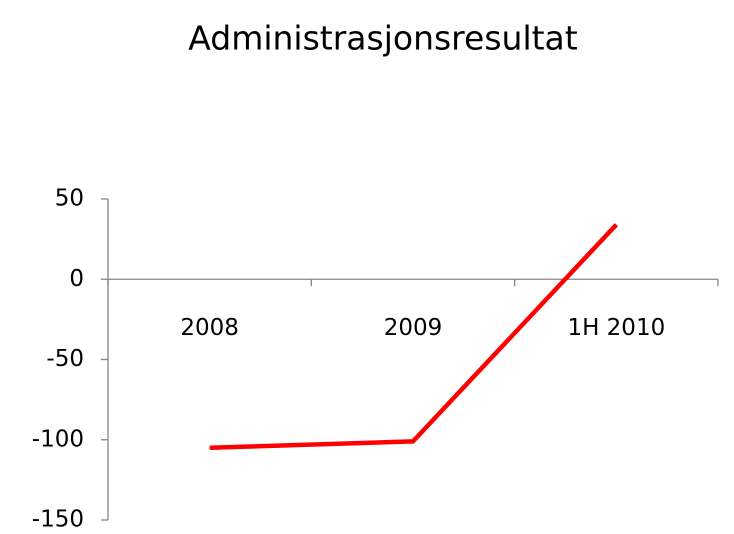 The height and width of the screenshot is (534, 734). What do you see at coordinates (383, 38) in the screenshot?
I see `chart-title: Administrasjonsresultat` at bounding box center [383, 38].